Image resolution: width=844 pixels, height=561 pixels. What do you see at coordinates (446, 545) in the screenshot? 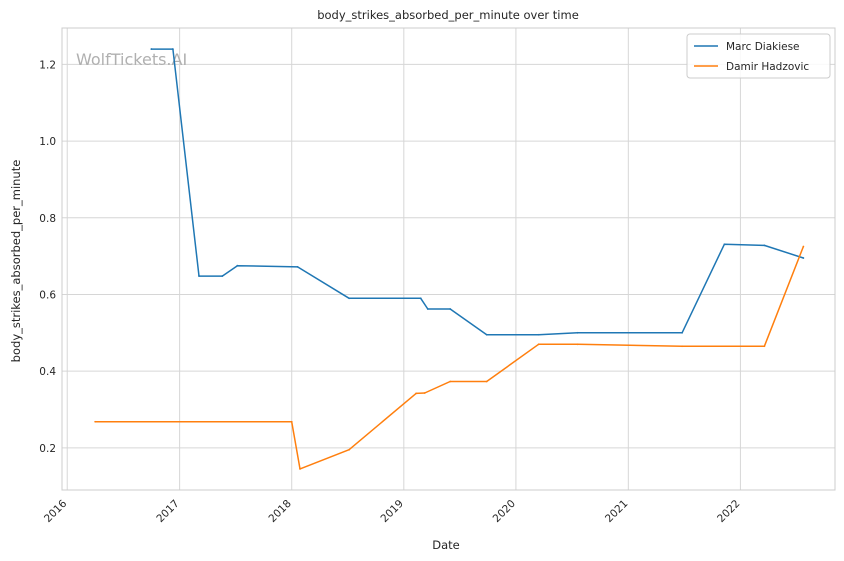
I see `x-axis-label: Date` at bounding box center [446, 545].